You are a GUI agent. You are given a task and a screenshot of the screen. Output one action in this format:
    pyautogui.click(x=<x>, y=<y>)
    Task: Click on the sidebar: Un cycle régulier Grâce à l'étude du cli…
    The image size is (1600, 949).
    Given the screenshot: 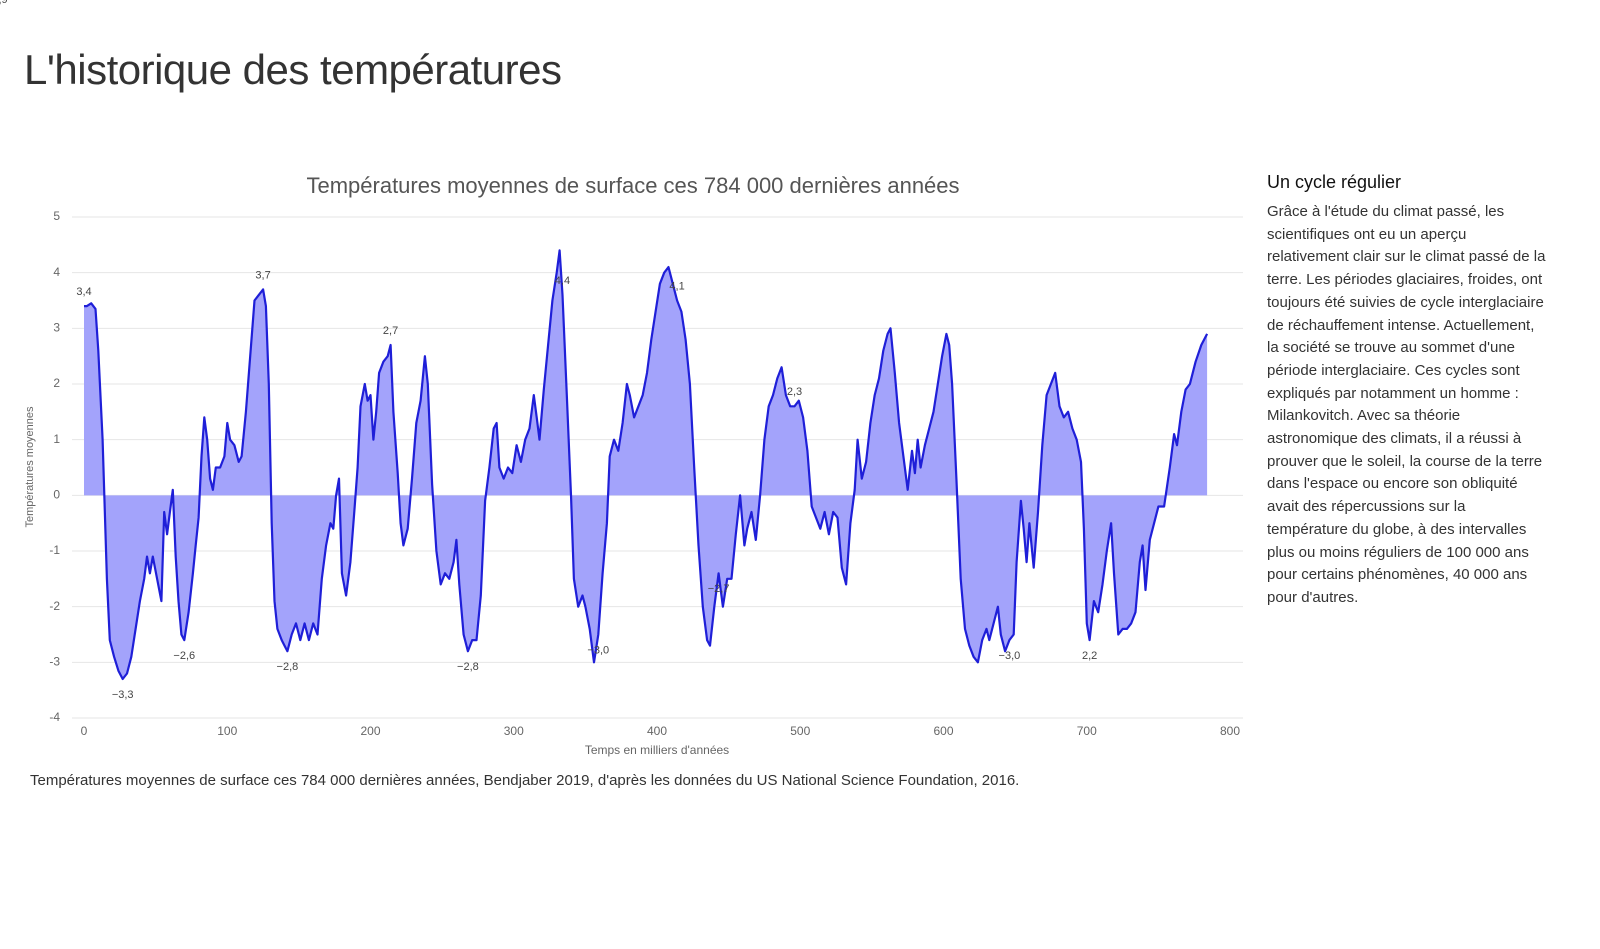 What is the action you would take?
    pyautogui.click(x=1407, y=391)
    